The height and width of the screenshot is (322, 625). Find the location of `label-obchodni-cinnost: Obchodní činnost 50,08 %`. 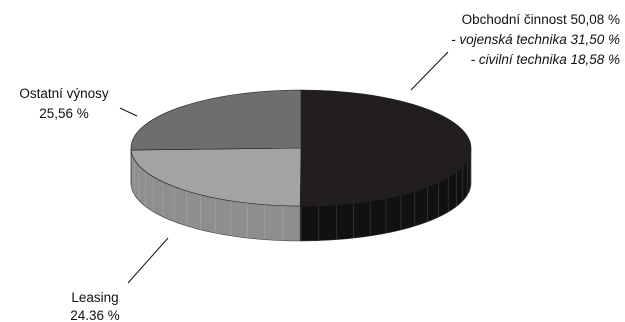

label-obchodni-cinnost: Obchodní činnost 50,08 % is located at coordinates (541, 19).